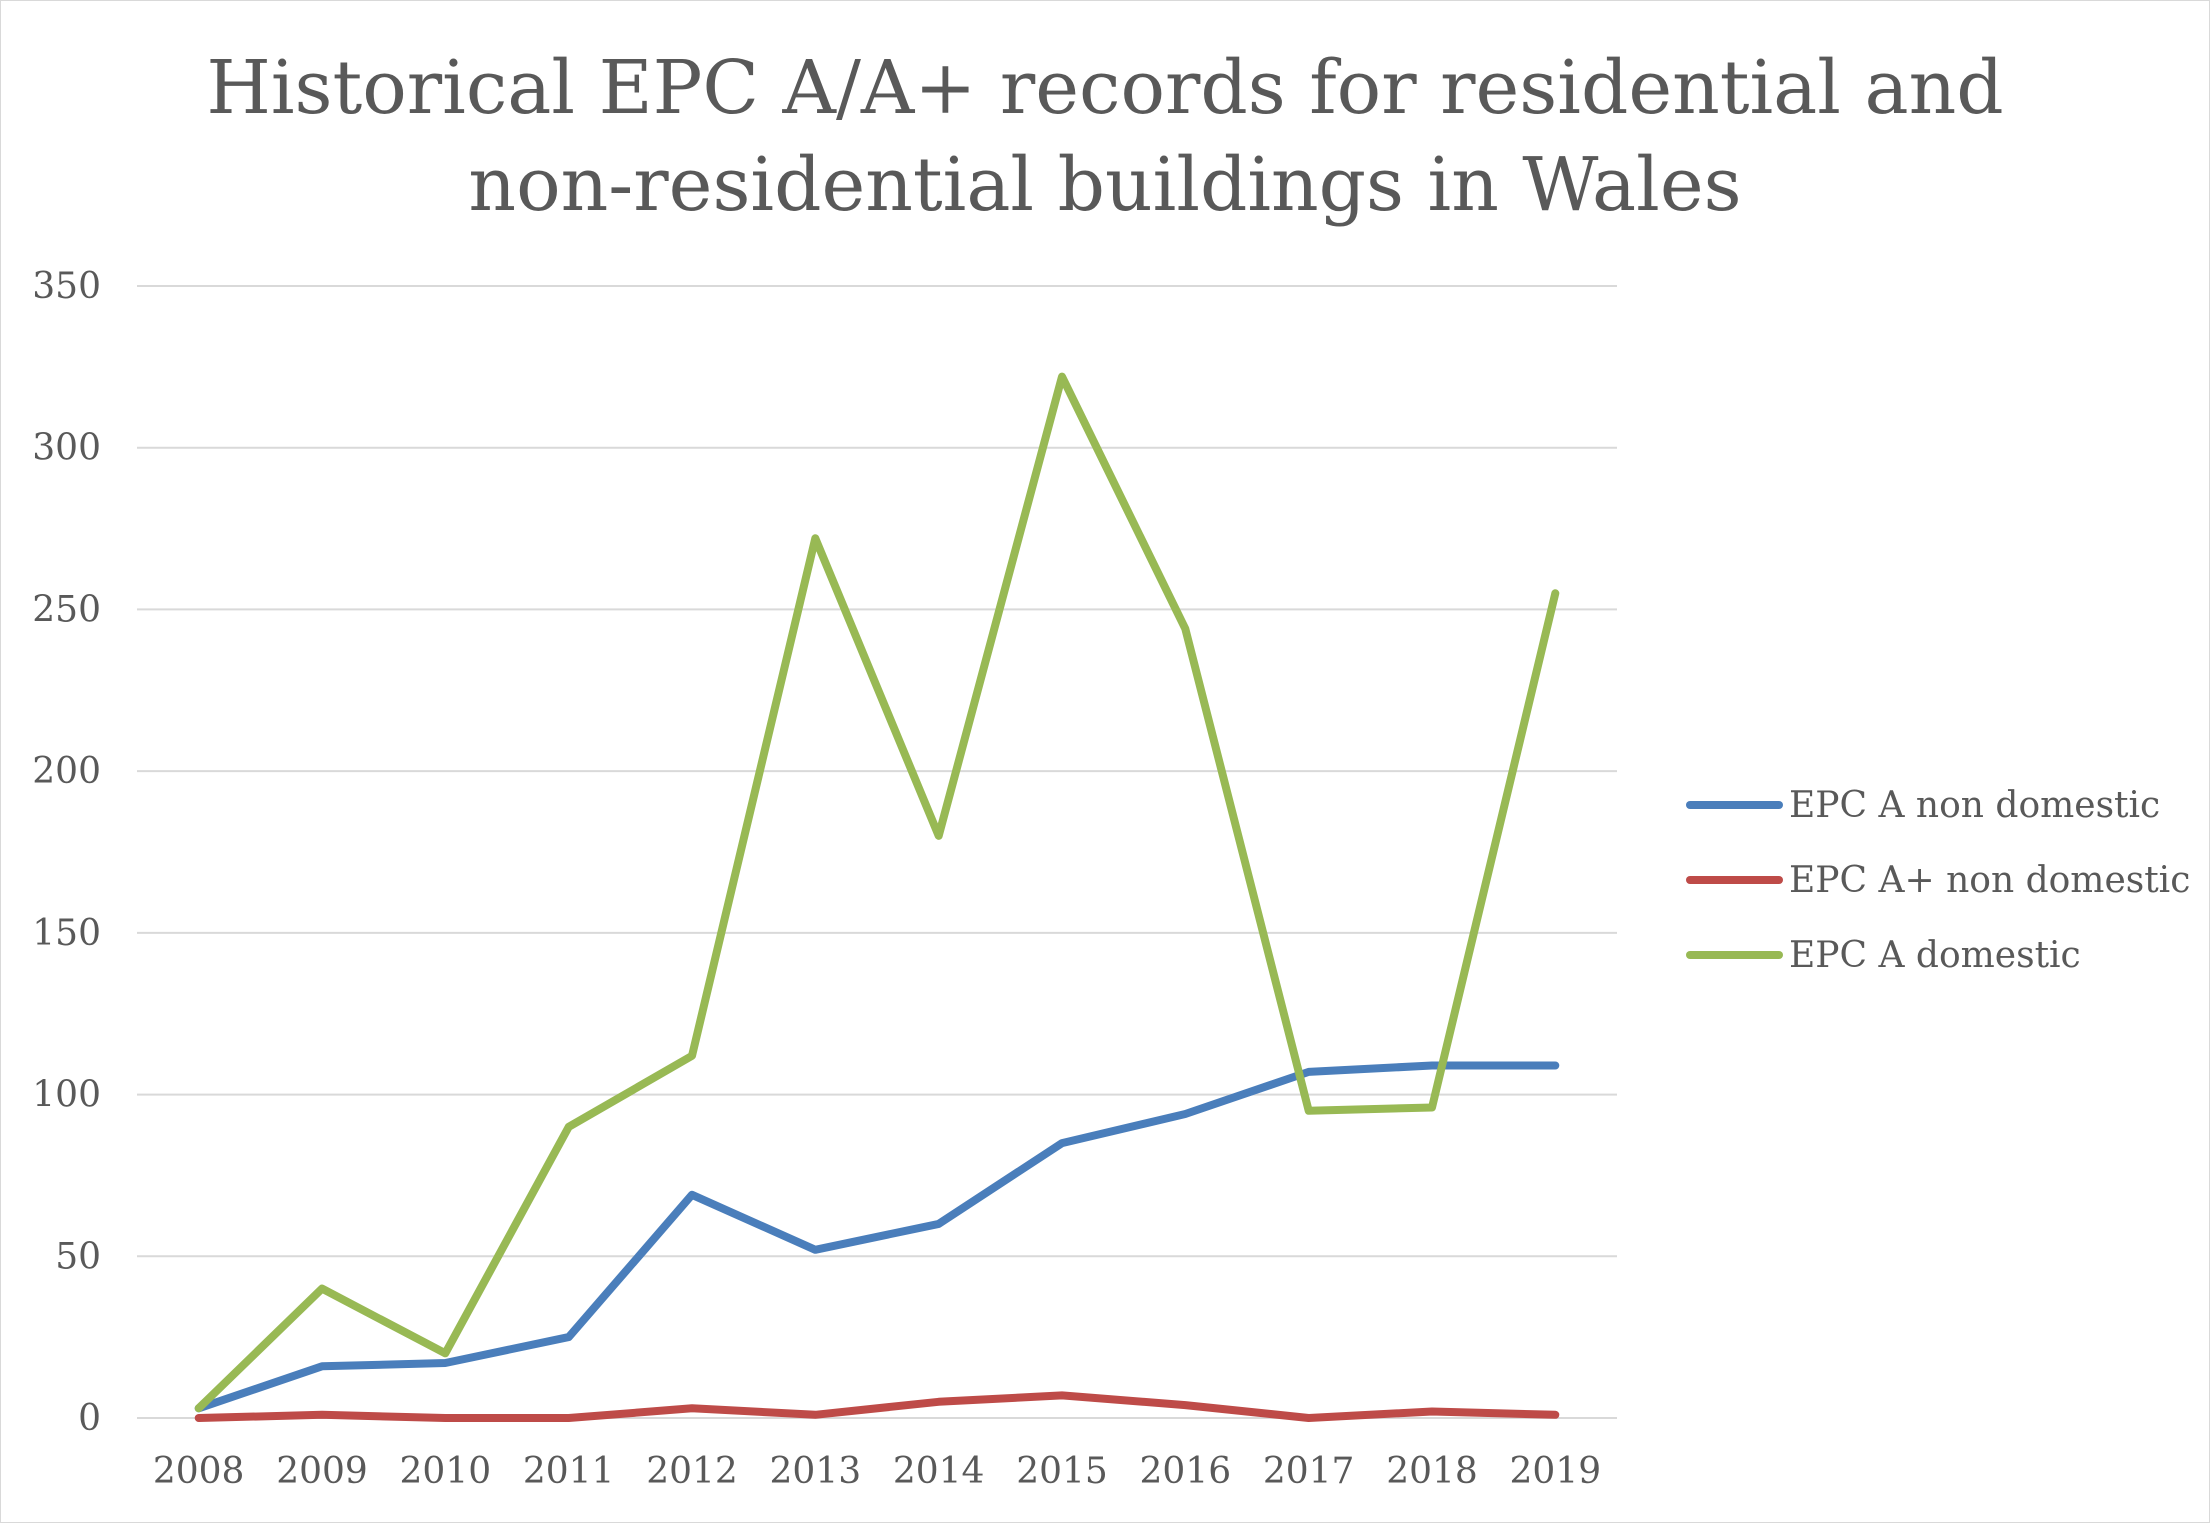 The image size is (2210, 1523). What do you see at coordinates (1104, 185) in the screenshot?
I see `chart-title-line-2: non-residential buildings in Wales` at bounding box center [1104, 185].